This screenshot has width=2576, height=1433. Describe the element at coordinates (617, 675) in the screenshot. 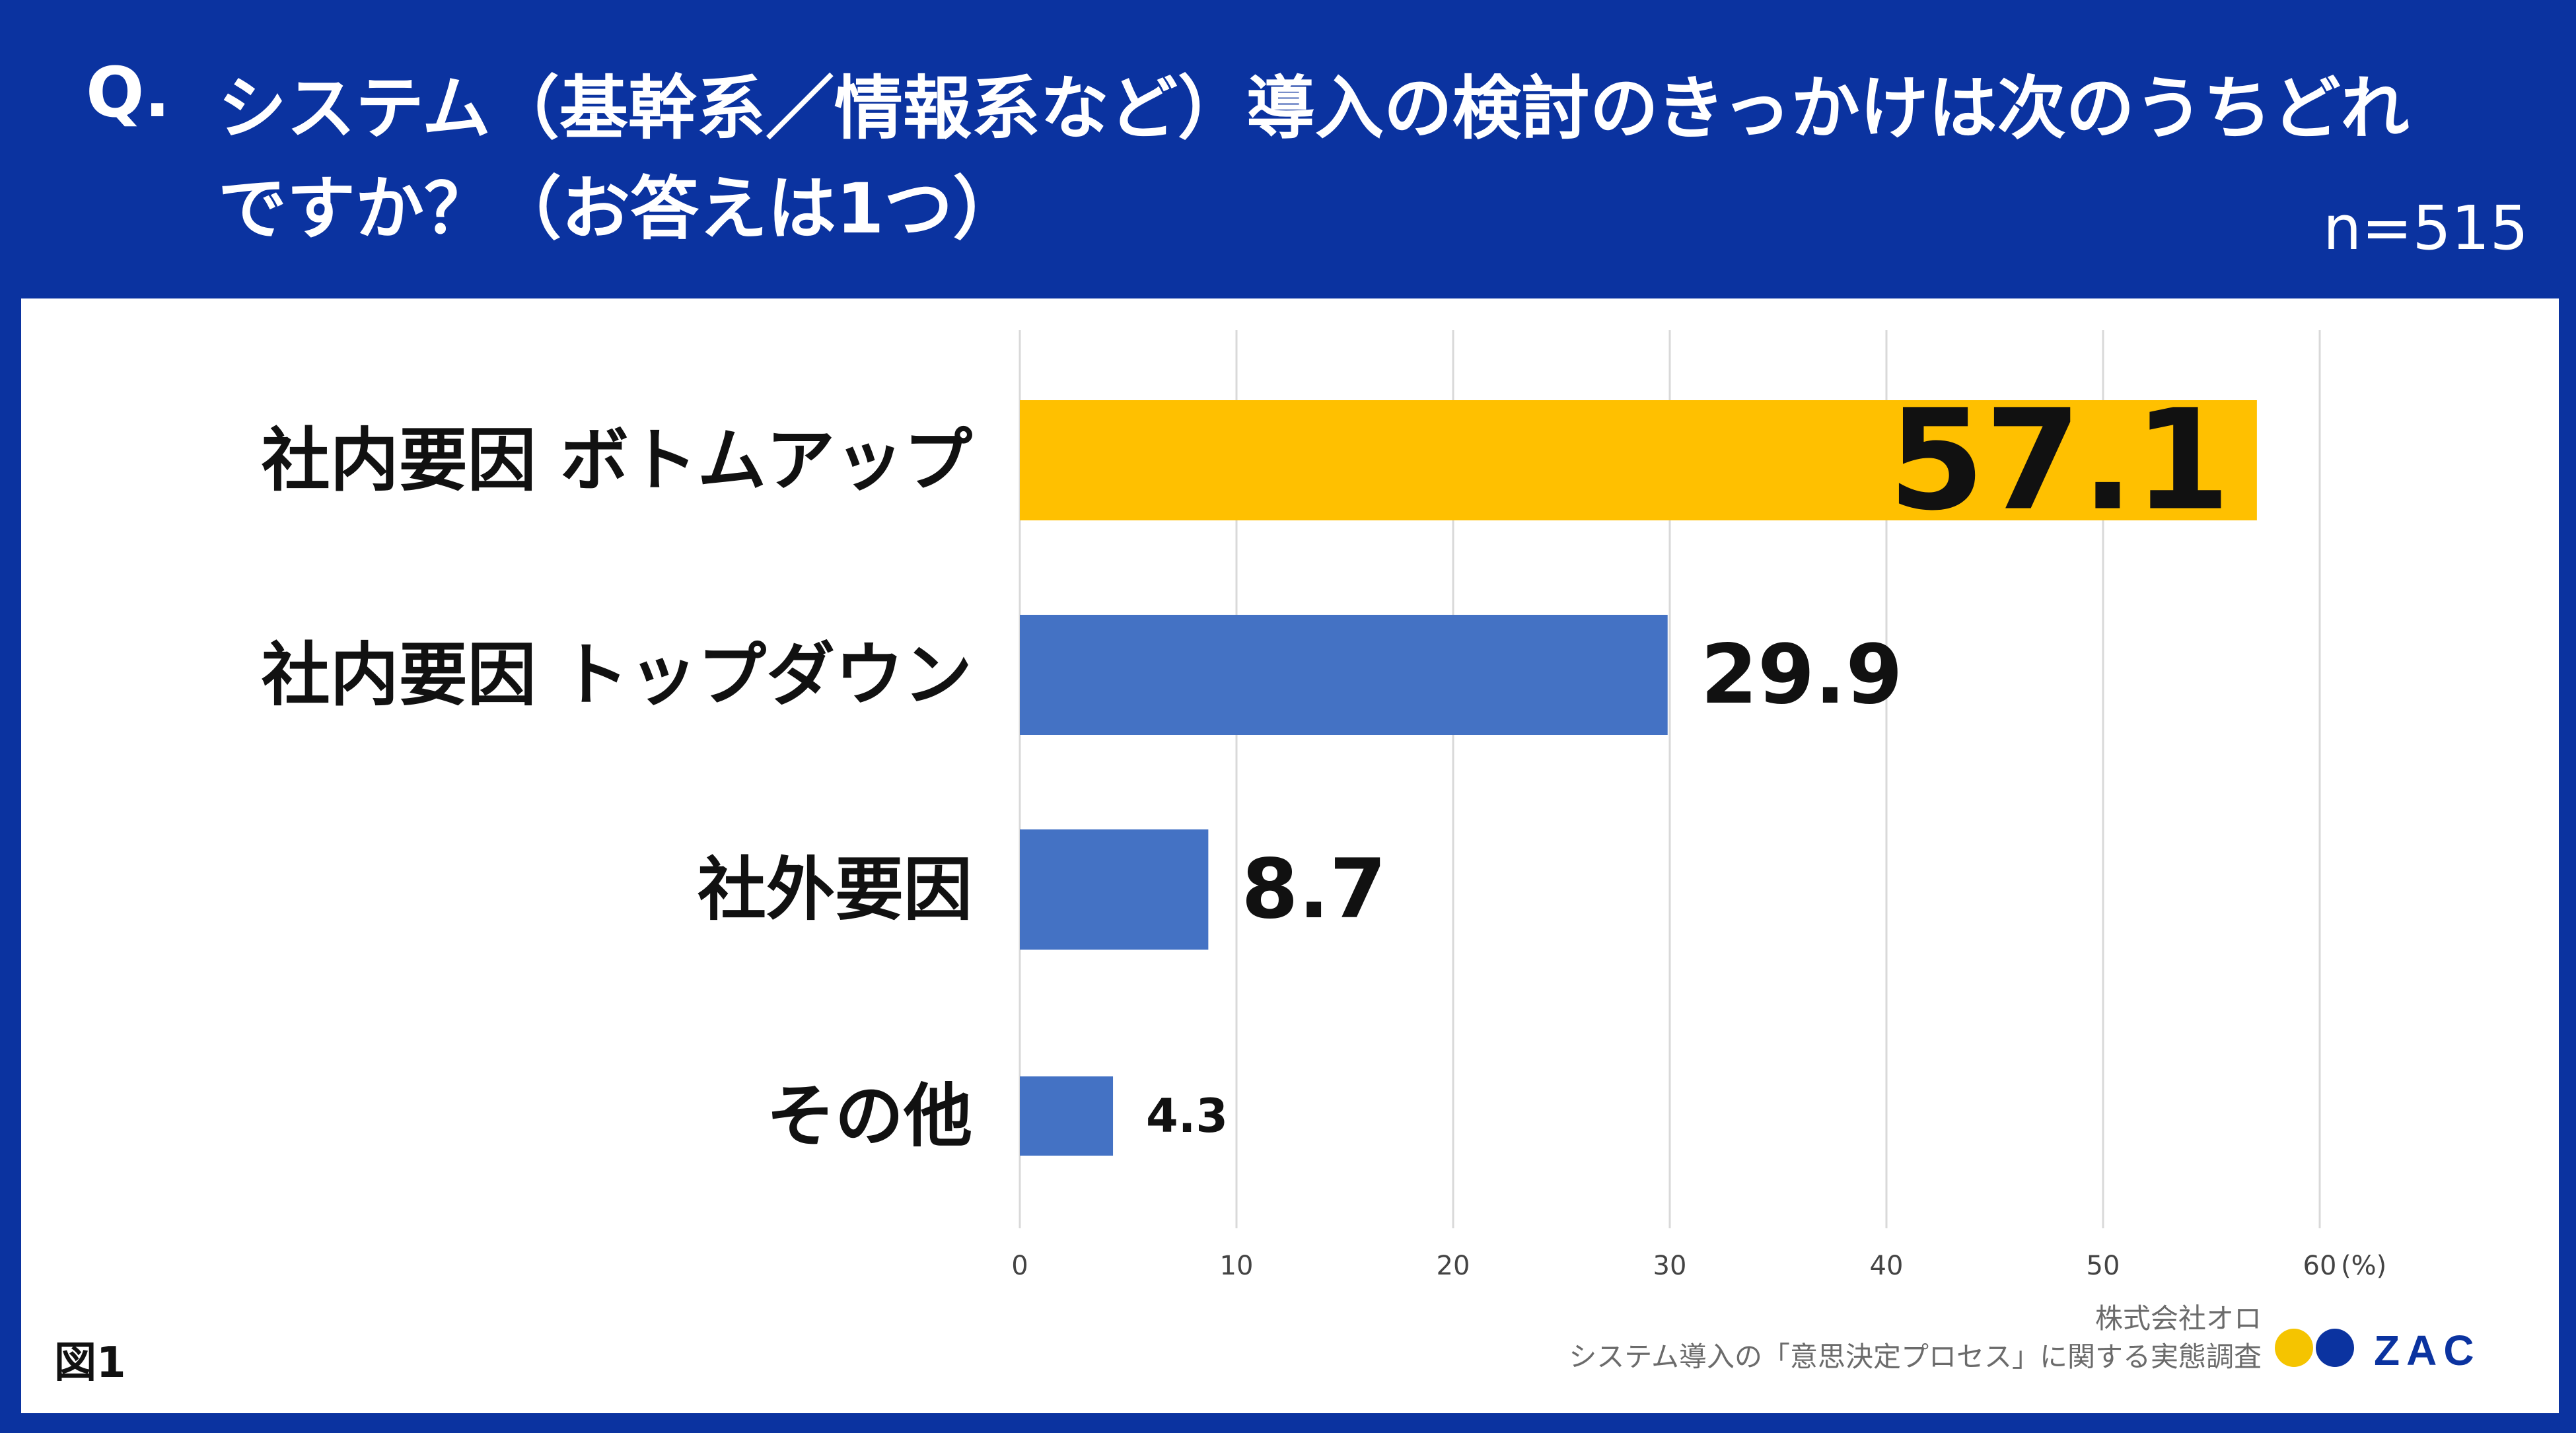

I see `category-label: 社内要因 トップダウン` at that location.